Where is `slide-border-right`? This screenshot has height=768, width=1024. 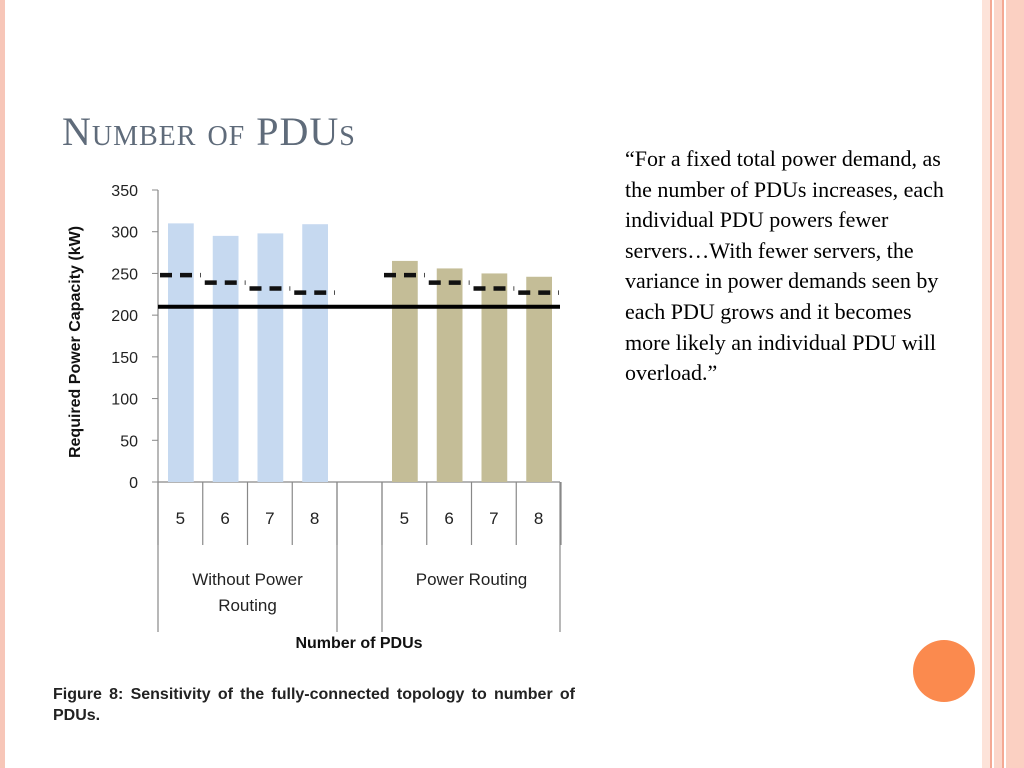 slide-border-right is located at coordinates (1003, 384).